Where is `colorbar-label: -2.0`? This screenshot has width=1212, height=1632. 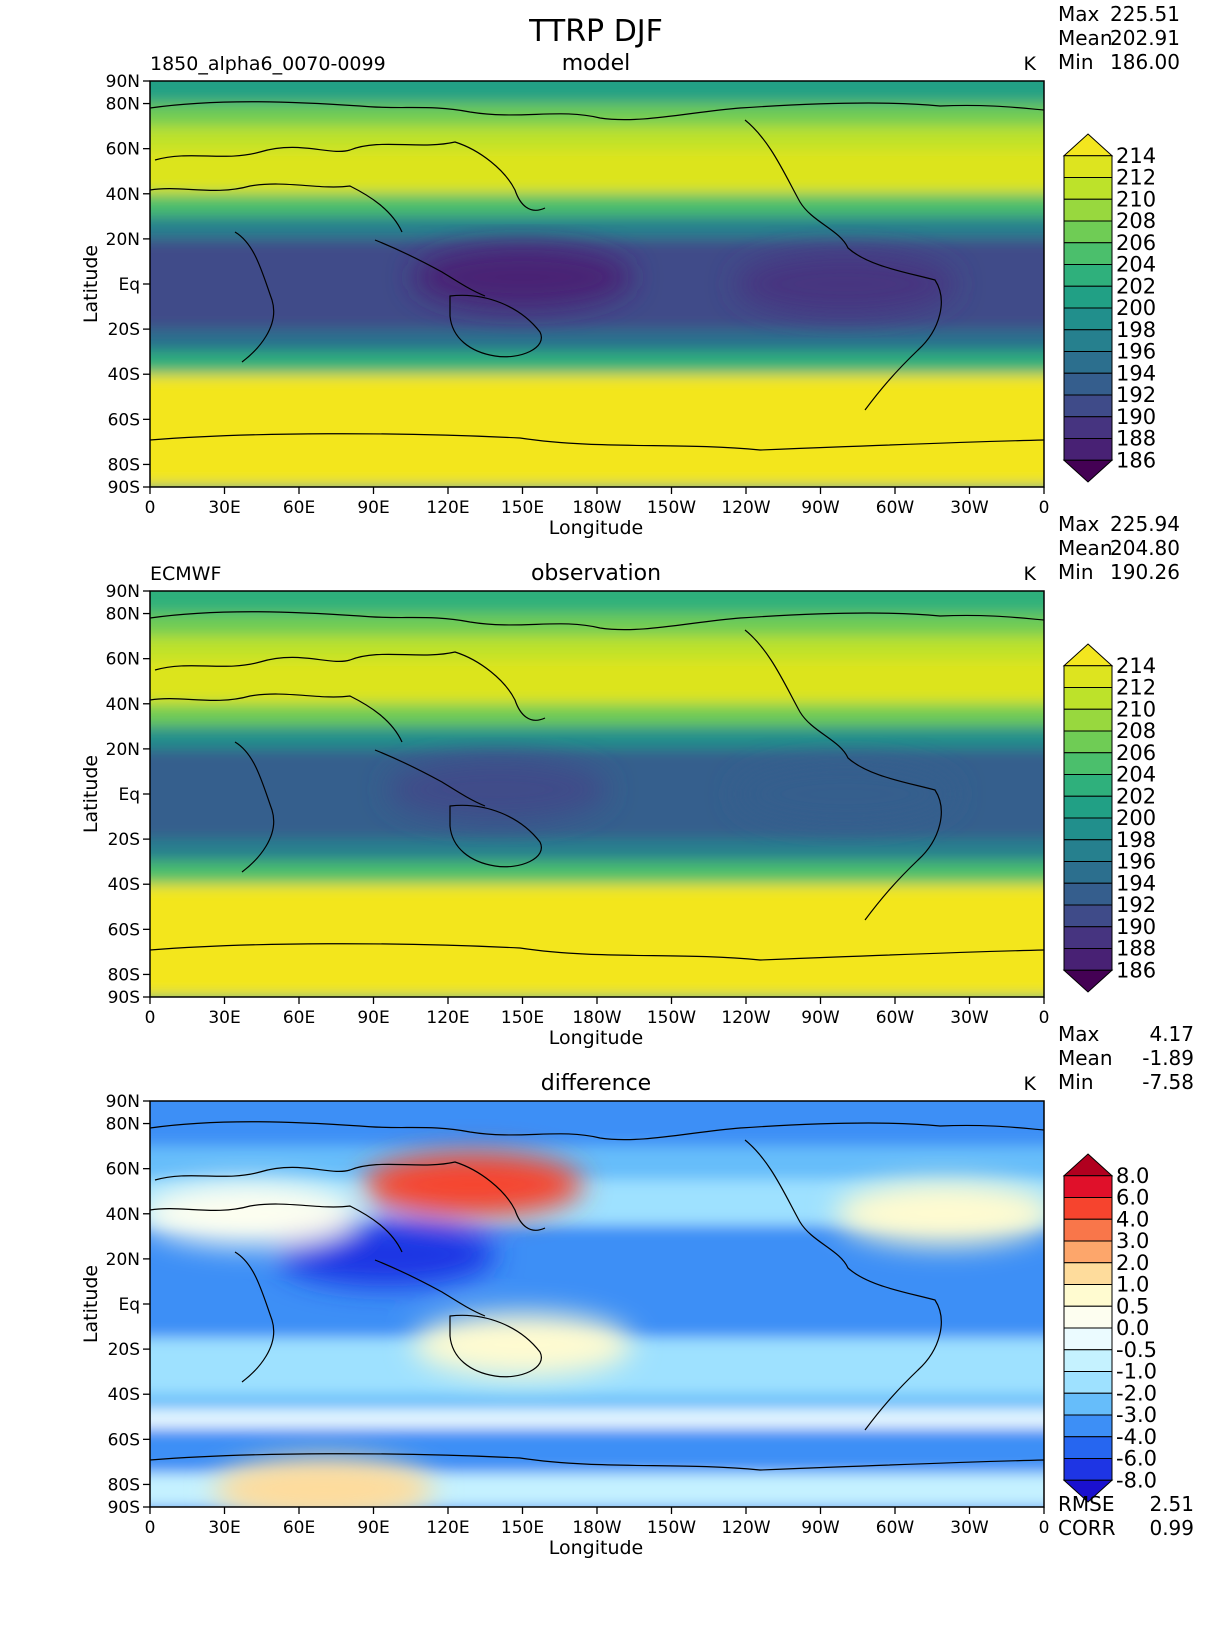
colorbar-label: -2.0 is located at coordinates (1136, 1393).